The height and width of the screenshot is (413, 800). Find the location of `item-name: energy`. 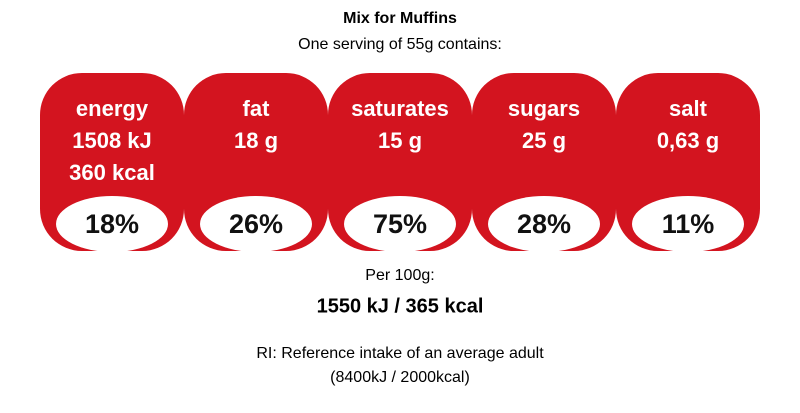

item-name: energy is located at coordinates (112, 108).